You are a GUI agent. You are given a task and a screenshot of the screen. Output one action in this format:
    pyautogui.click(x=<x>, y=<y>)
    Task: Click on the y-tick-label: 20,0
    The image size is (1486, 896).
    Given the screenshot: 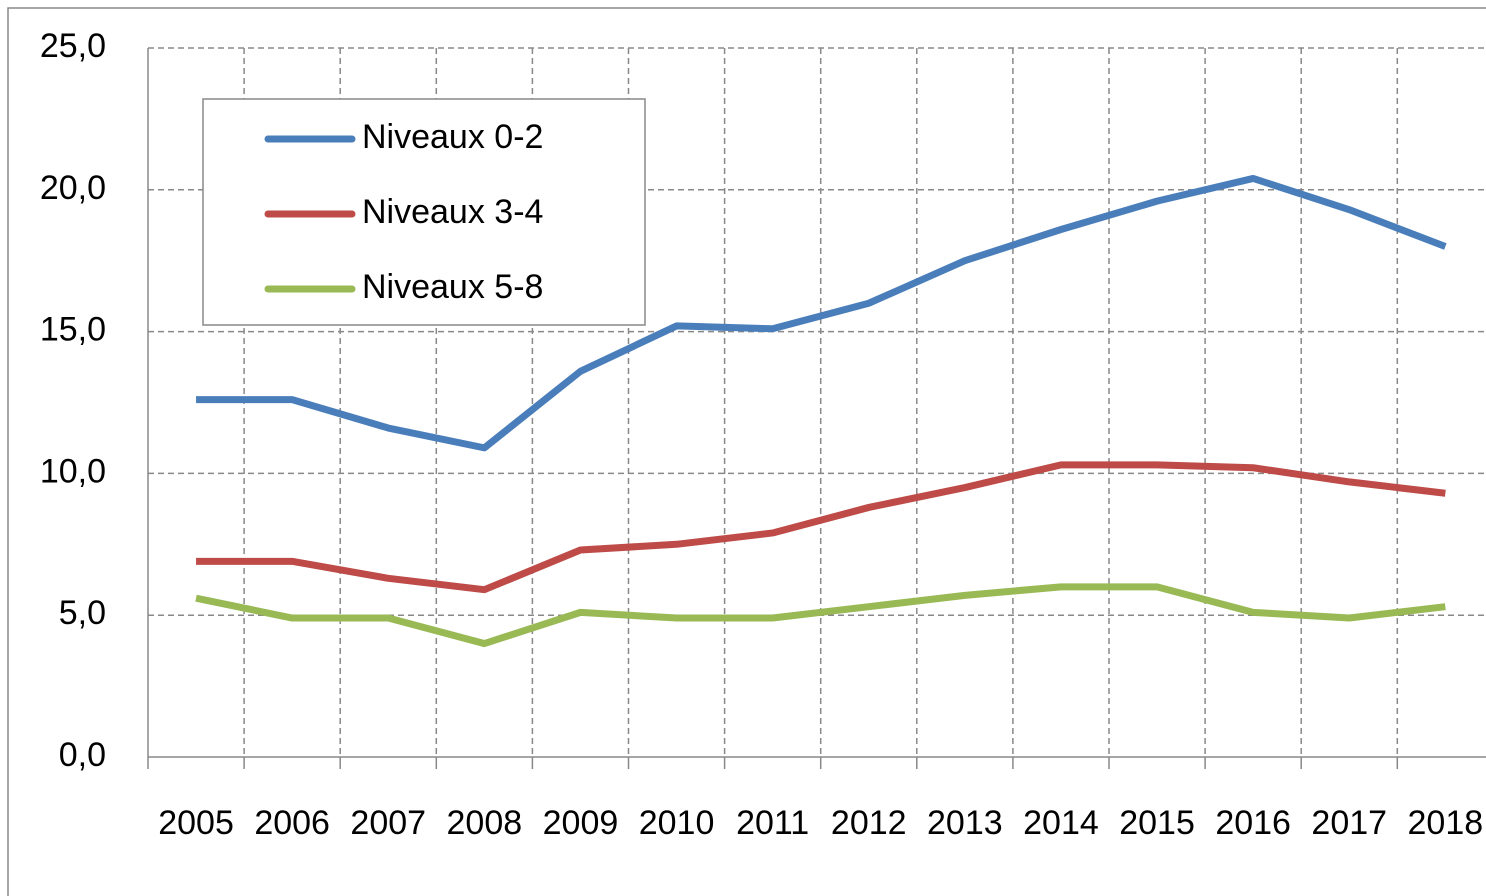 What is the action you would take?
    pyautogui.click(x=73, y=188)
    